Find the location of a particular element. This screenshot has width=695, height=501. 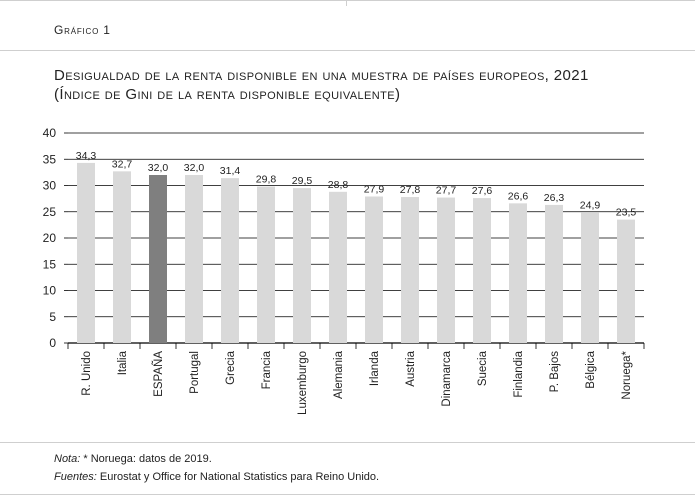

x-tick-label: Francia is located at coordinates (267, 369).